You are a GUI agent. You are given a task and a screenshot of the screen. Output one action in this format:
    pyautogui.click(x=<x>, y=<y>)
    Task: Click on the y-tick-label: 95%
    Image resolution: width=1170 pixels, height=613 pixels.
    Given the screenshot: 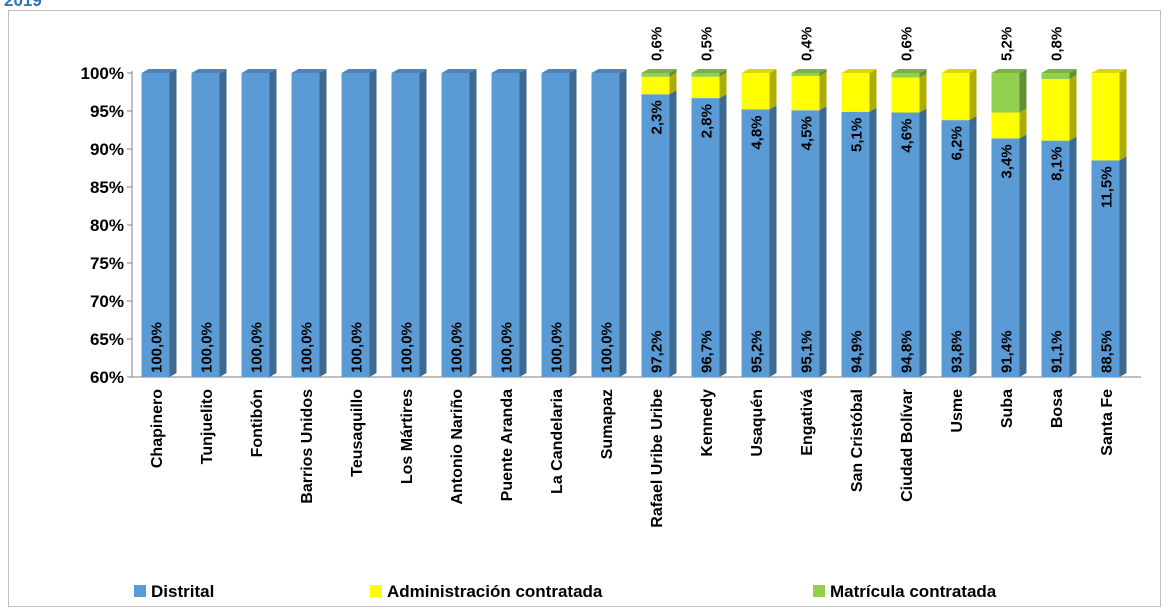 What is the action you would take?
    pyautogui.click(x=107, y=111)
    